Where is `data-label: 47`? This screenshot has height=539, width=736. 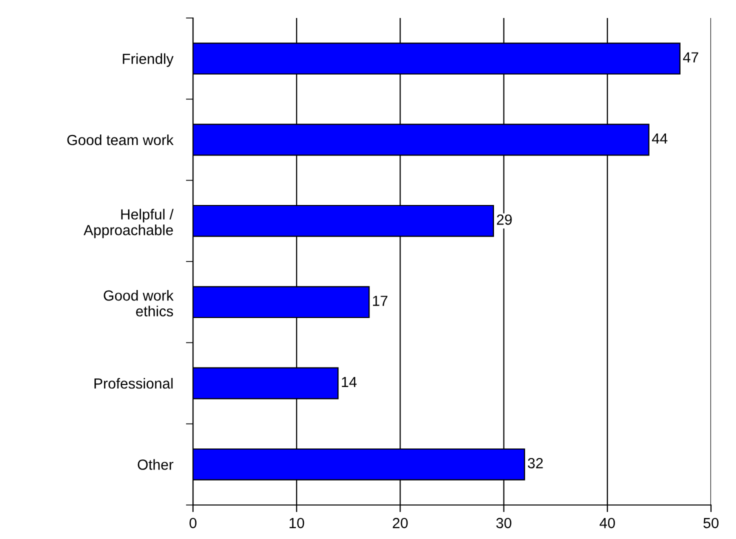
data-label: 47 is located at coordinates (690, 57).